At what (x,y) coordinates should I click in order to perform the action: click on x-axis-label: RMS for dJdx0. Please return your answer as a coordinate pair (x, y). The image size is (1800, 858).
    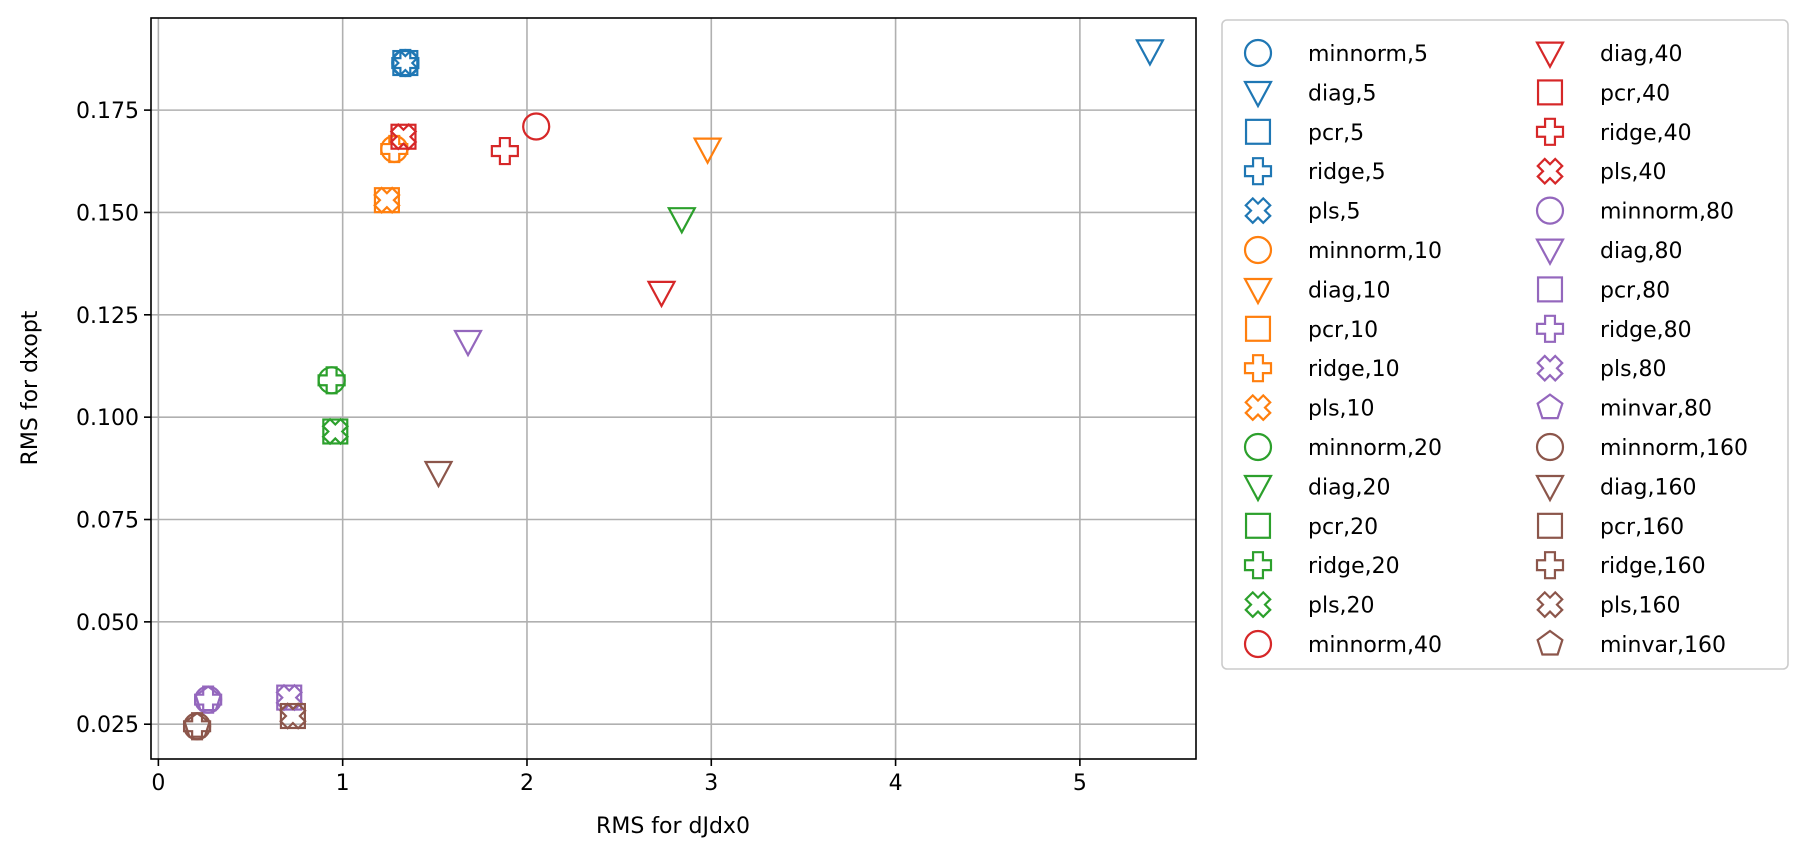
    Looking at the image, I should click on (673, 826).